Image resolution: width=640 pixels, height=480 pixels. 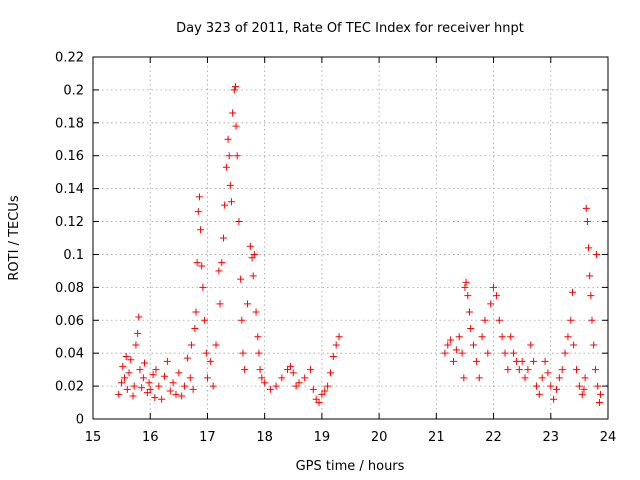 I want to click on y-axis-label: ROTI / TECUs, so click(x=14, y=237).